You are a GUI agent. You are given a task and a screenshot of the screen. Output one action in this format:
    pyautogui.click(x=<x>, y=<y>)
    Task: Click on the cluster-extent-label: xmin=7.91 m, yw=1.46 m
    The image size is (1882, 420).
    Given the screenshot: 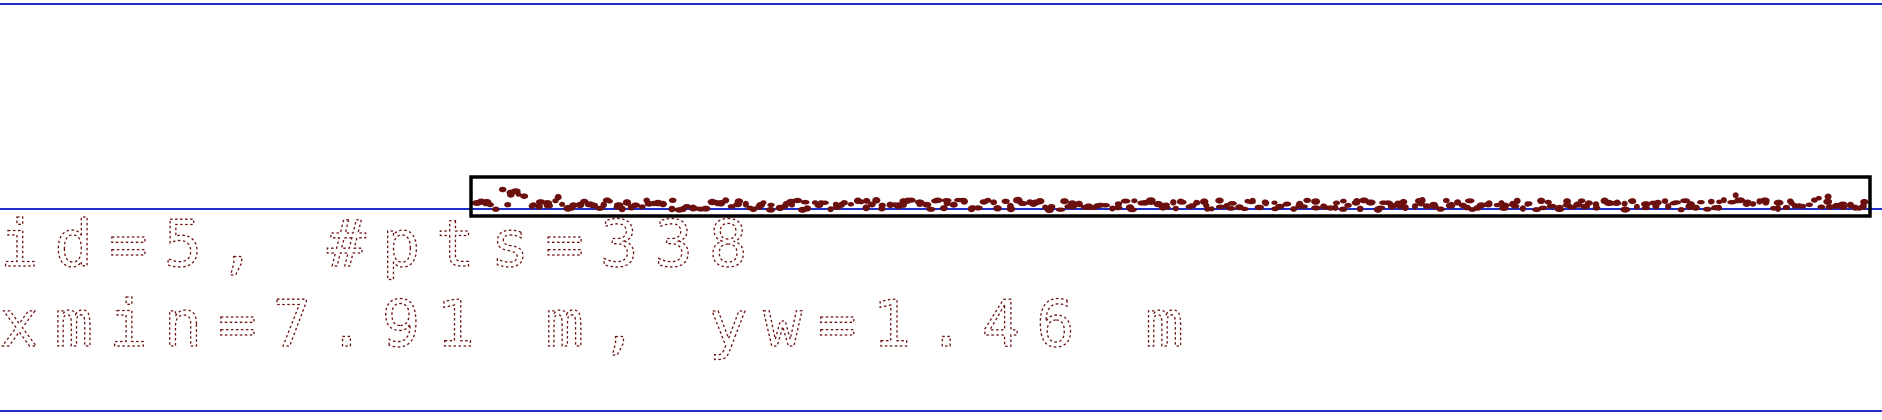 What is the action you would take?
    pyautogui.click(x=600, y=325)
    